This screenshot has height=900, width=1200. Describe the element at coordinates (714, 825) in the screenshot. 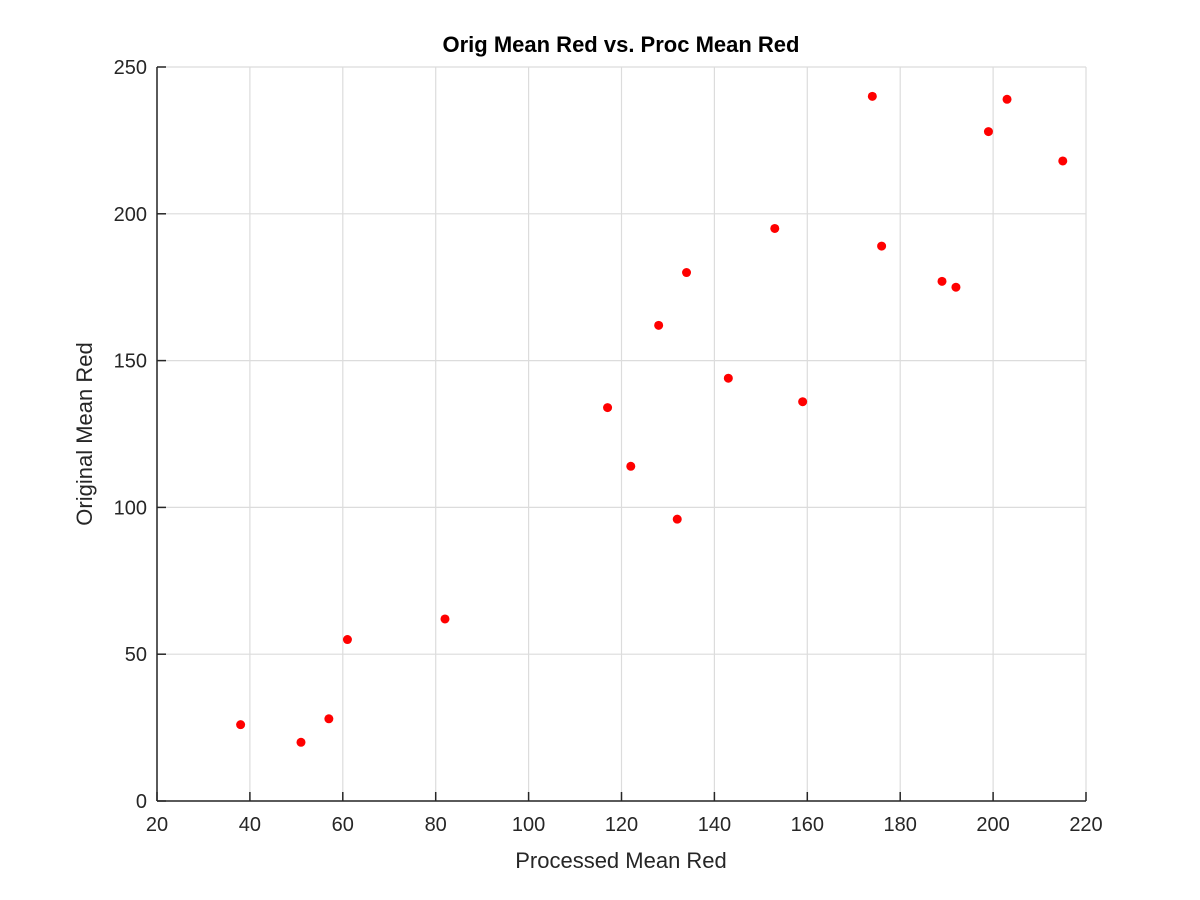

I see `x-tick-label: 140` at that location.